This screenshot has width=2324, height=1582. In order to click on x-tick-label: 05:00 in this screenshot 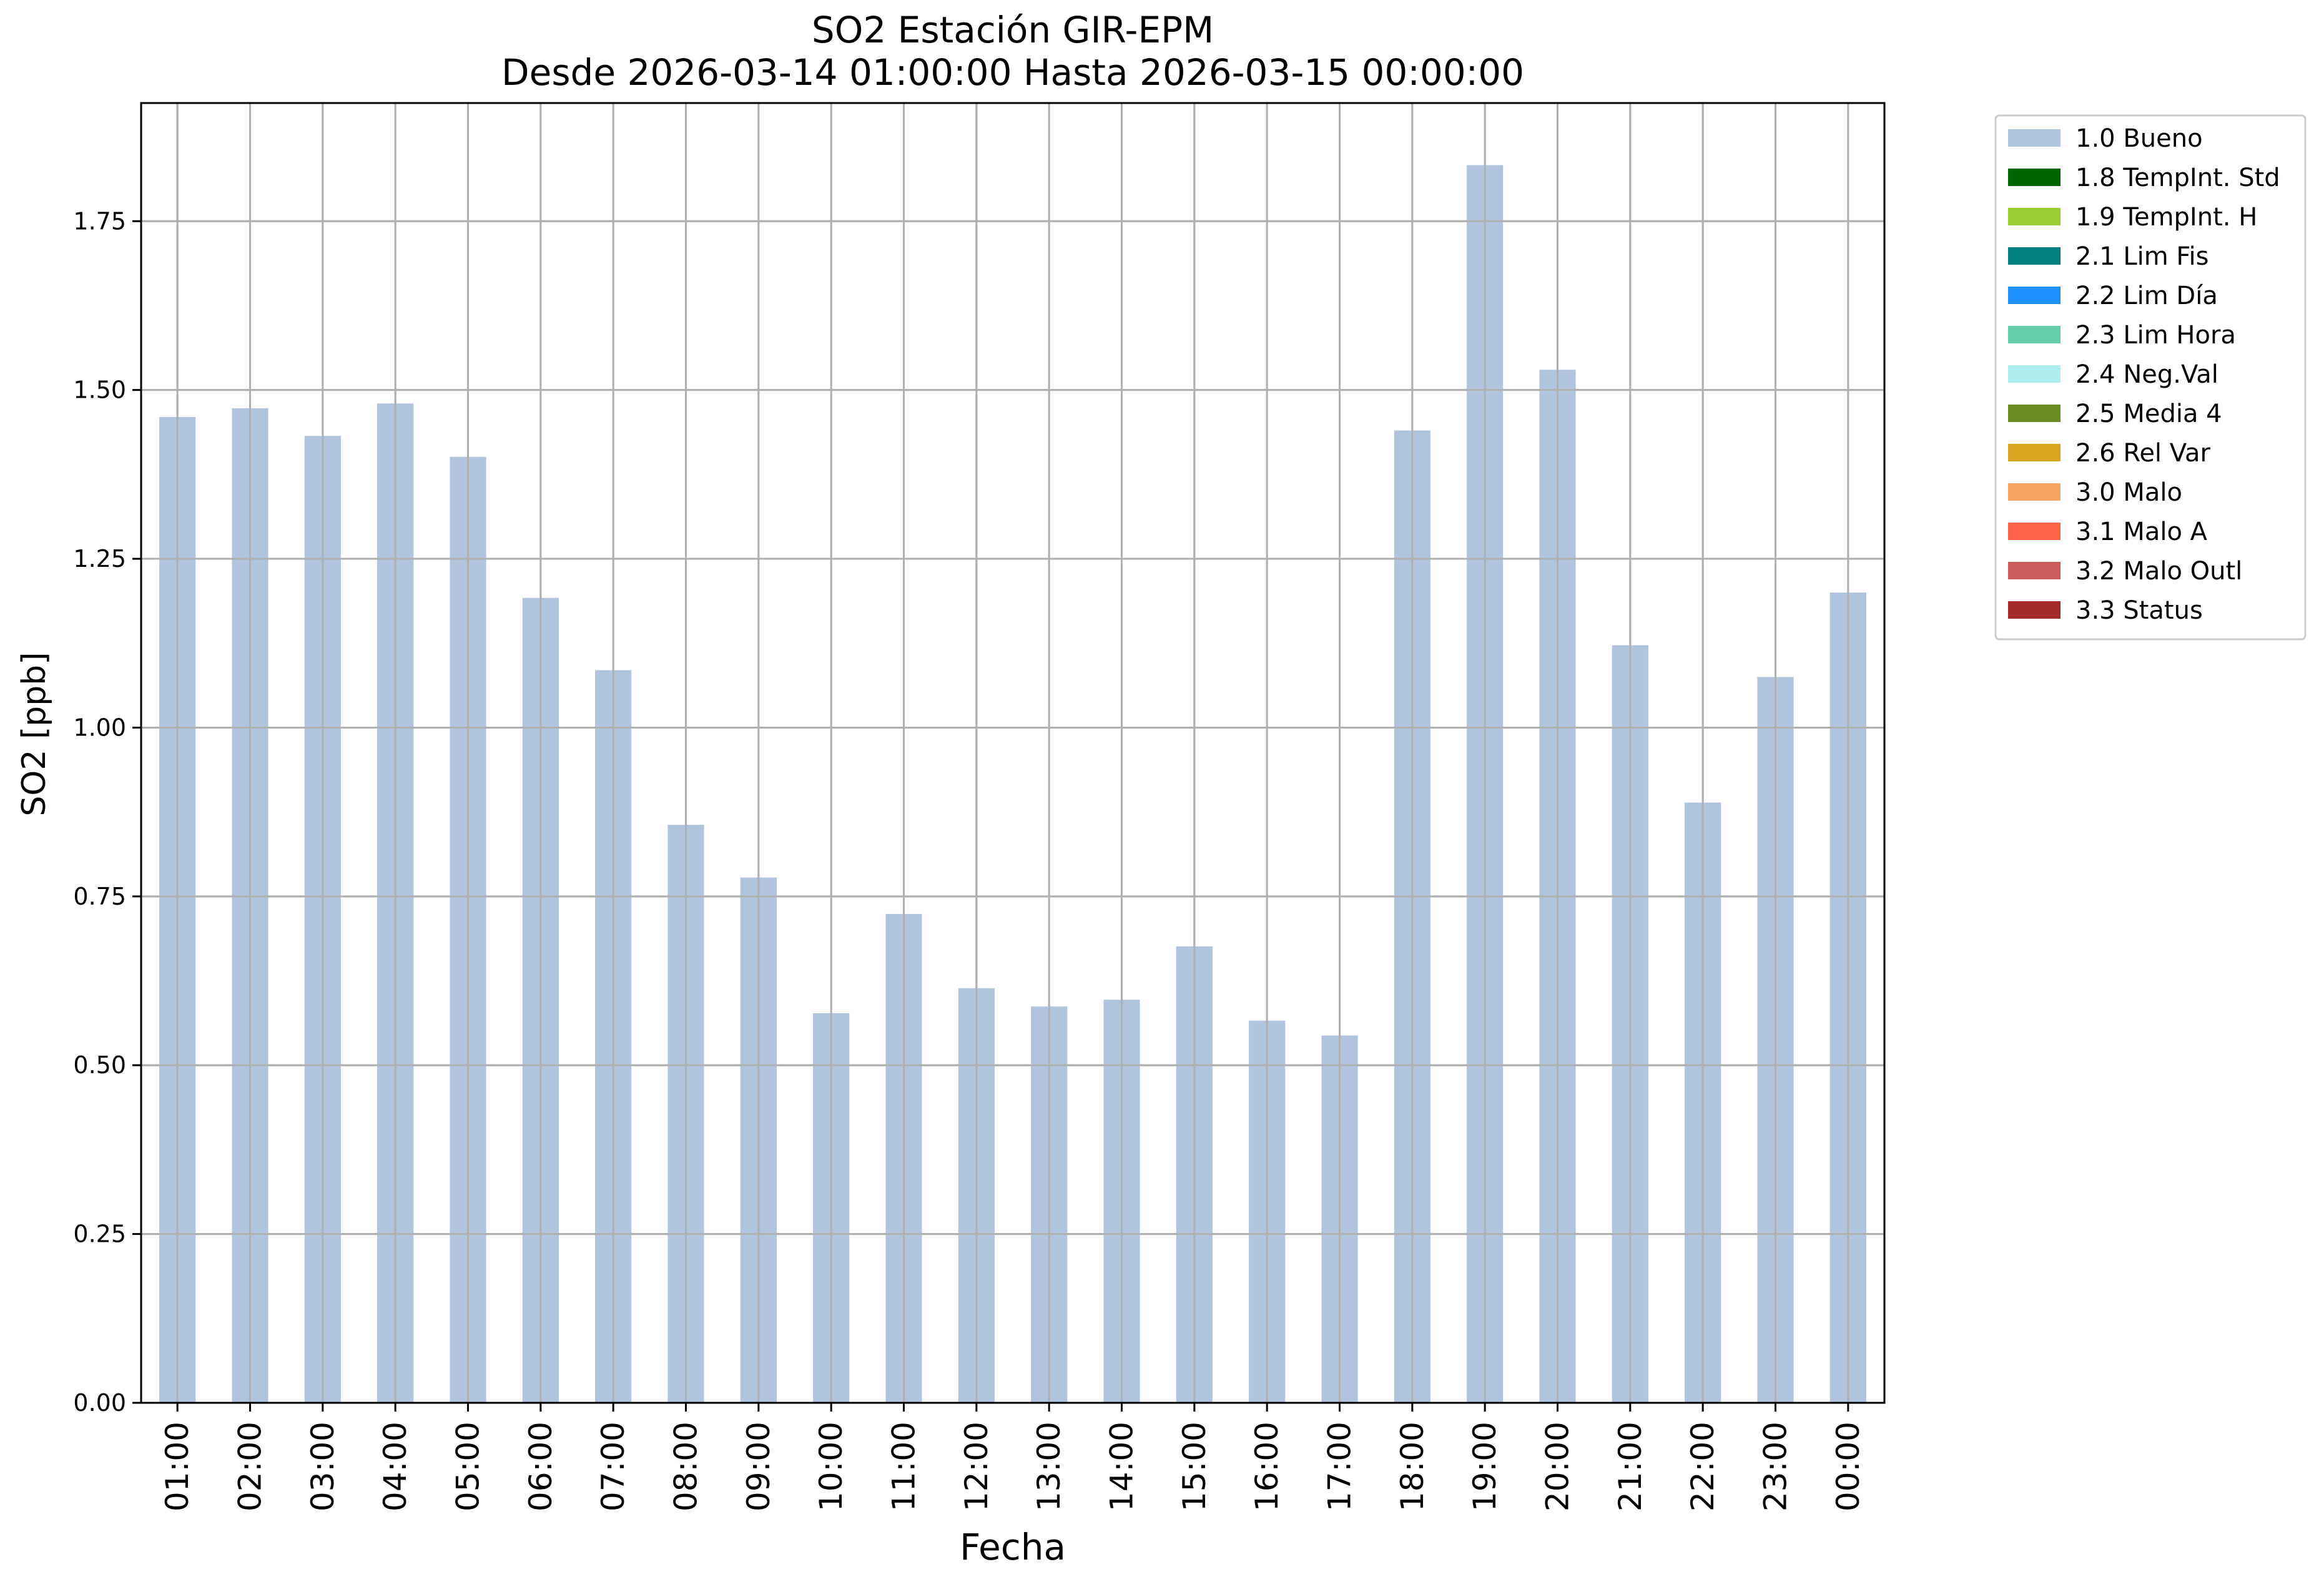, I will do `click(468, 1466)`.